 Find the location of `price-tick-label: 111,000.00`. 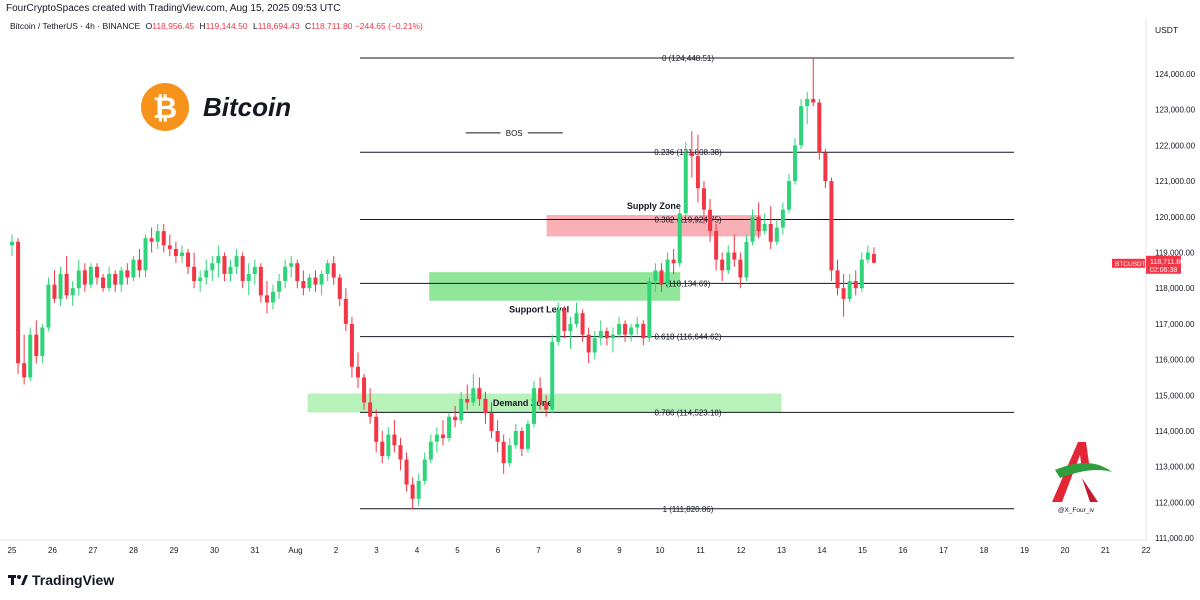

price-tick-label: 111,000.00 is located at coordinates (1174, 538).